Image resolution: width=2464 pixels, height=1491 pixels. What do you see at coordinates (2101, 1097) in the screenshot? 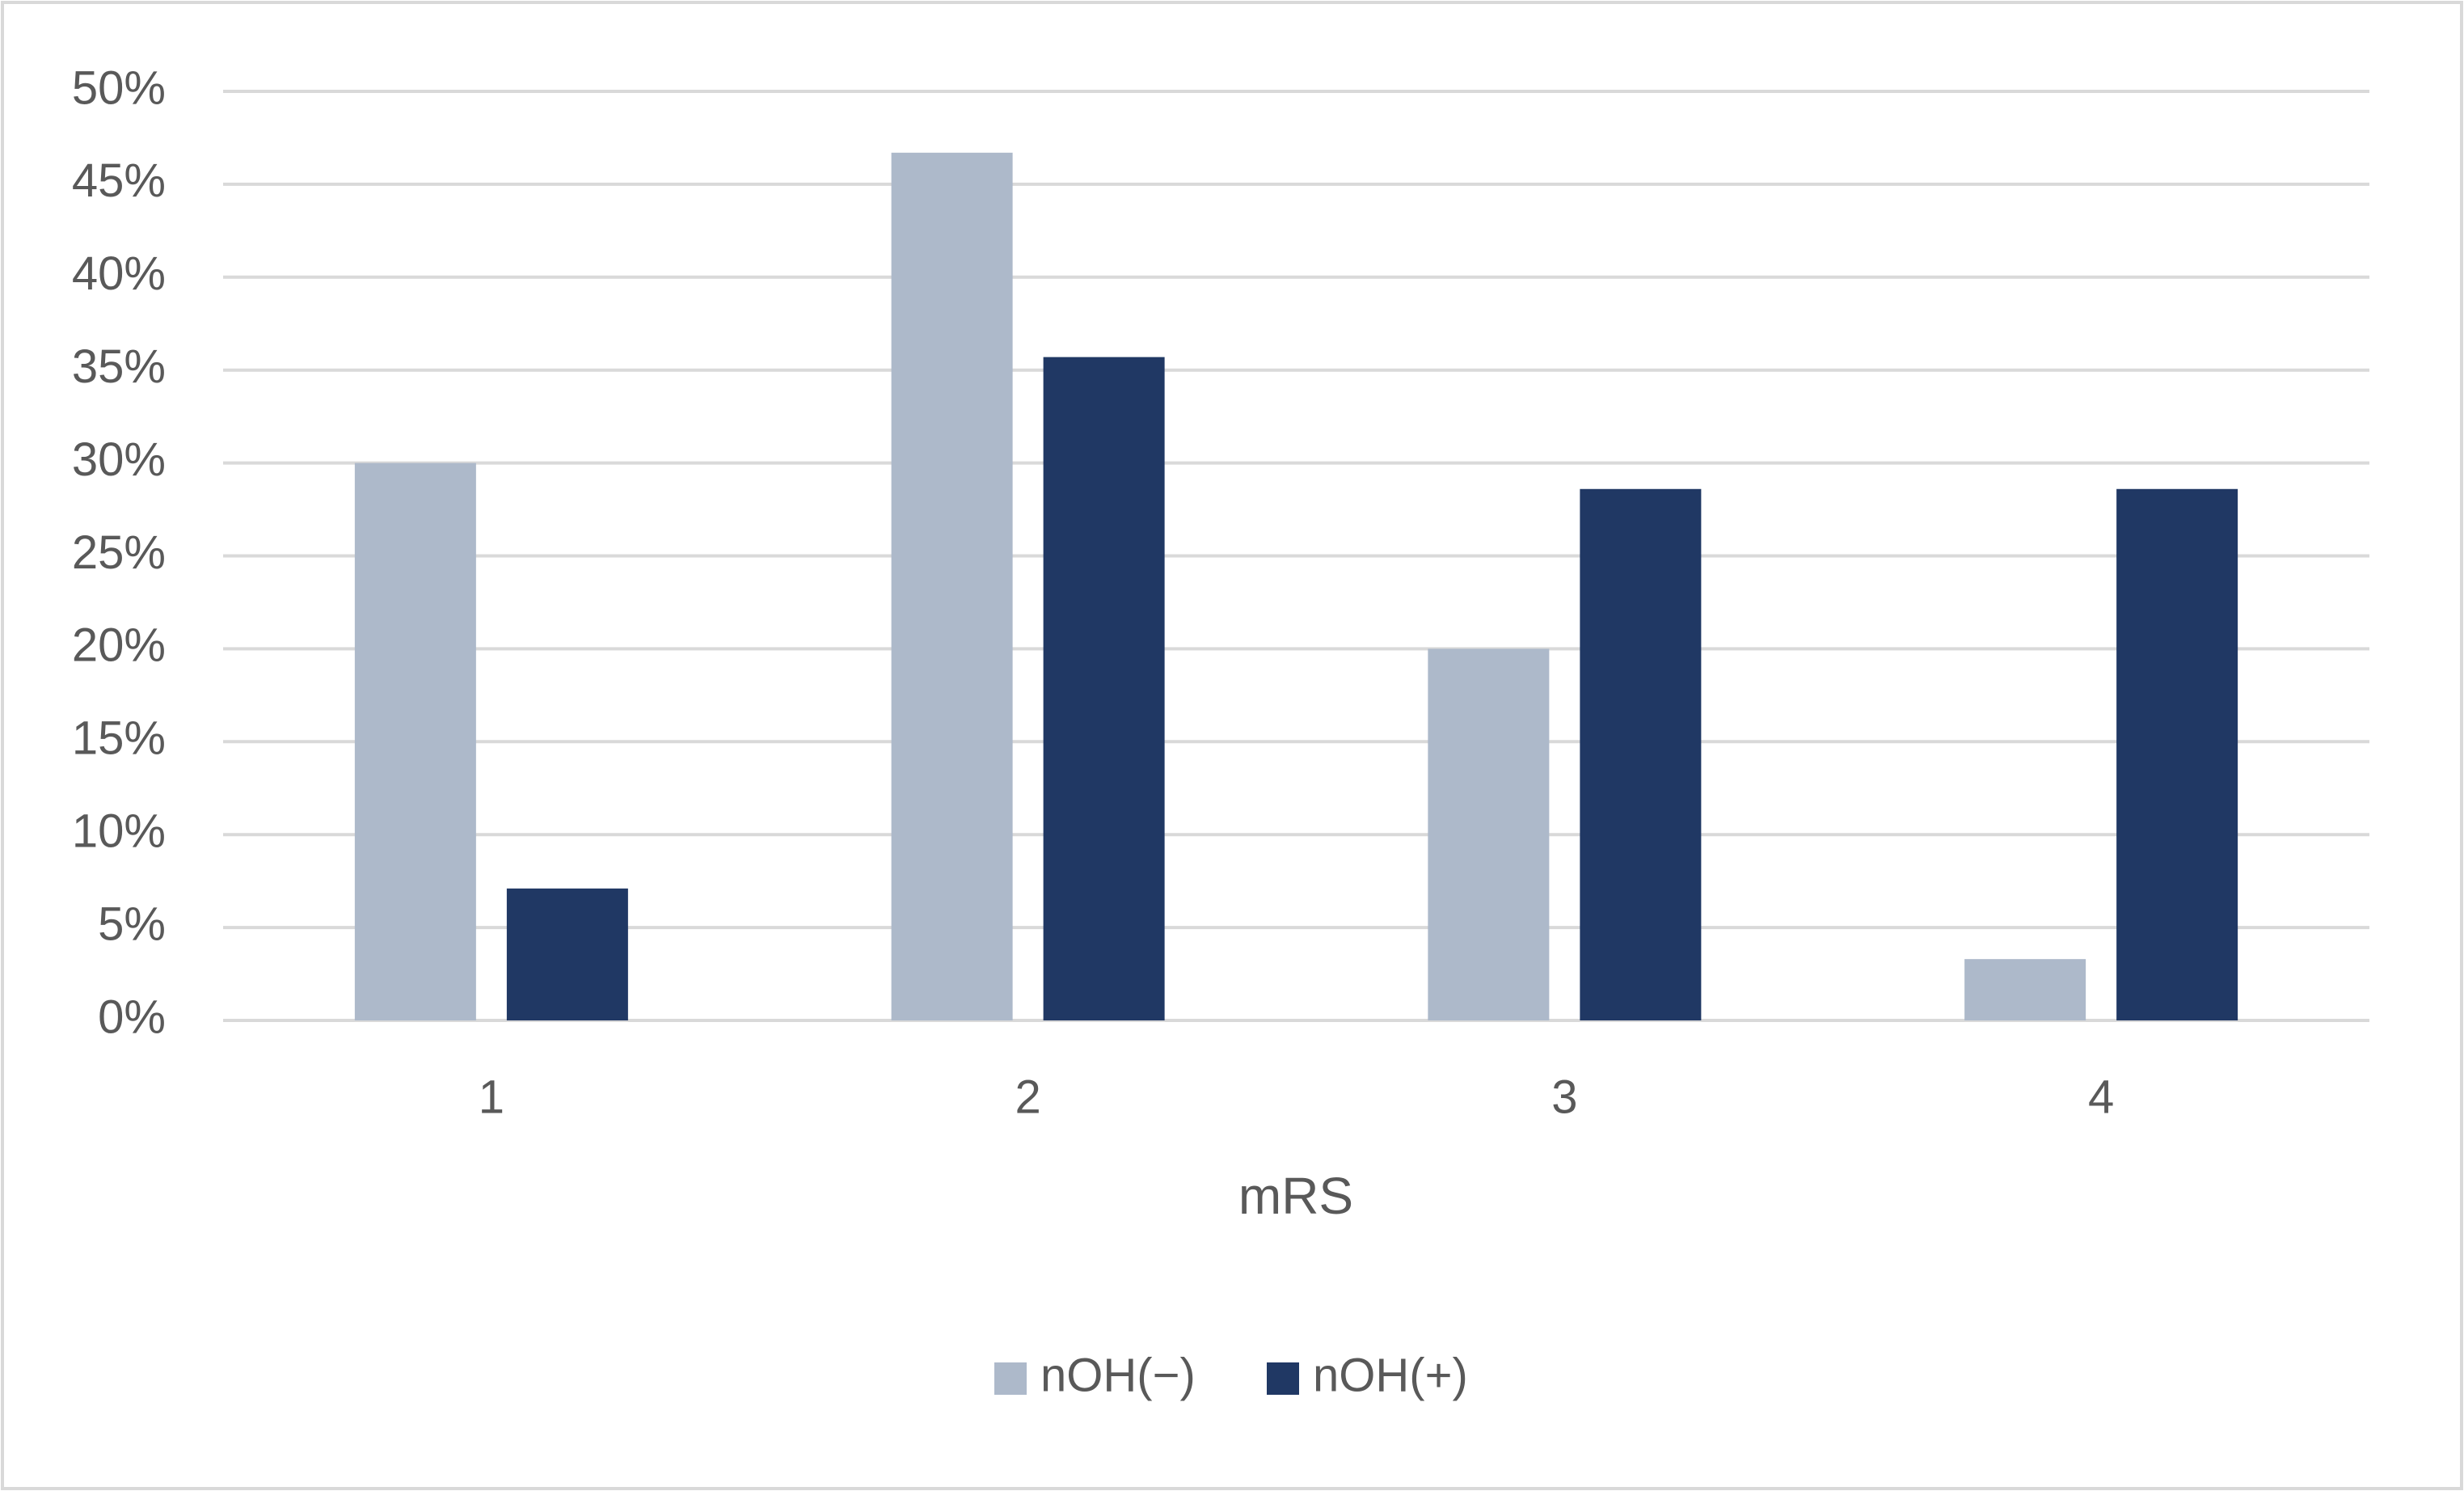
I see `x-tick-label: 4` at bounding box center [2101, 1097].